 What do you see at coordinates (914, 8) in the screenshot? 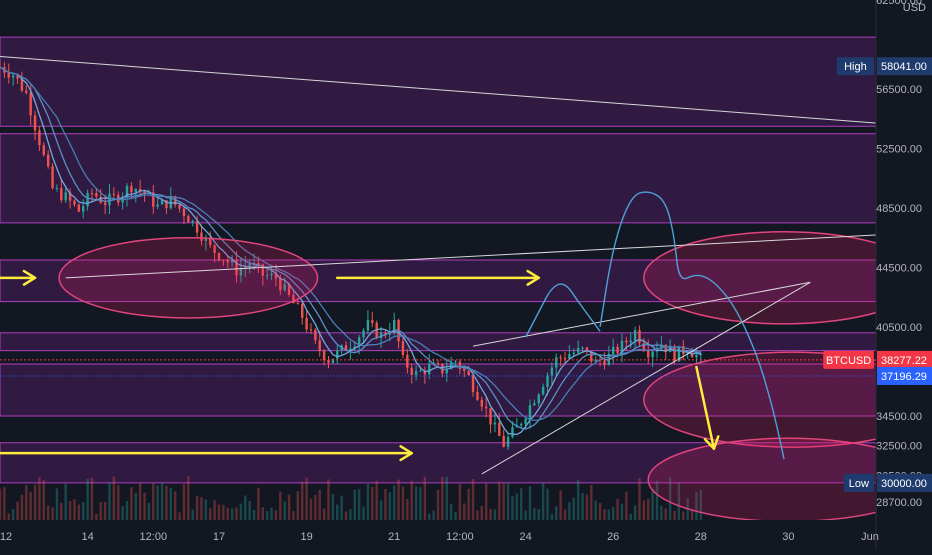
I see `currency-label: USD` at bounding box center [914, 8].